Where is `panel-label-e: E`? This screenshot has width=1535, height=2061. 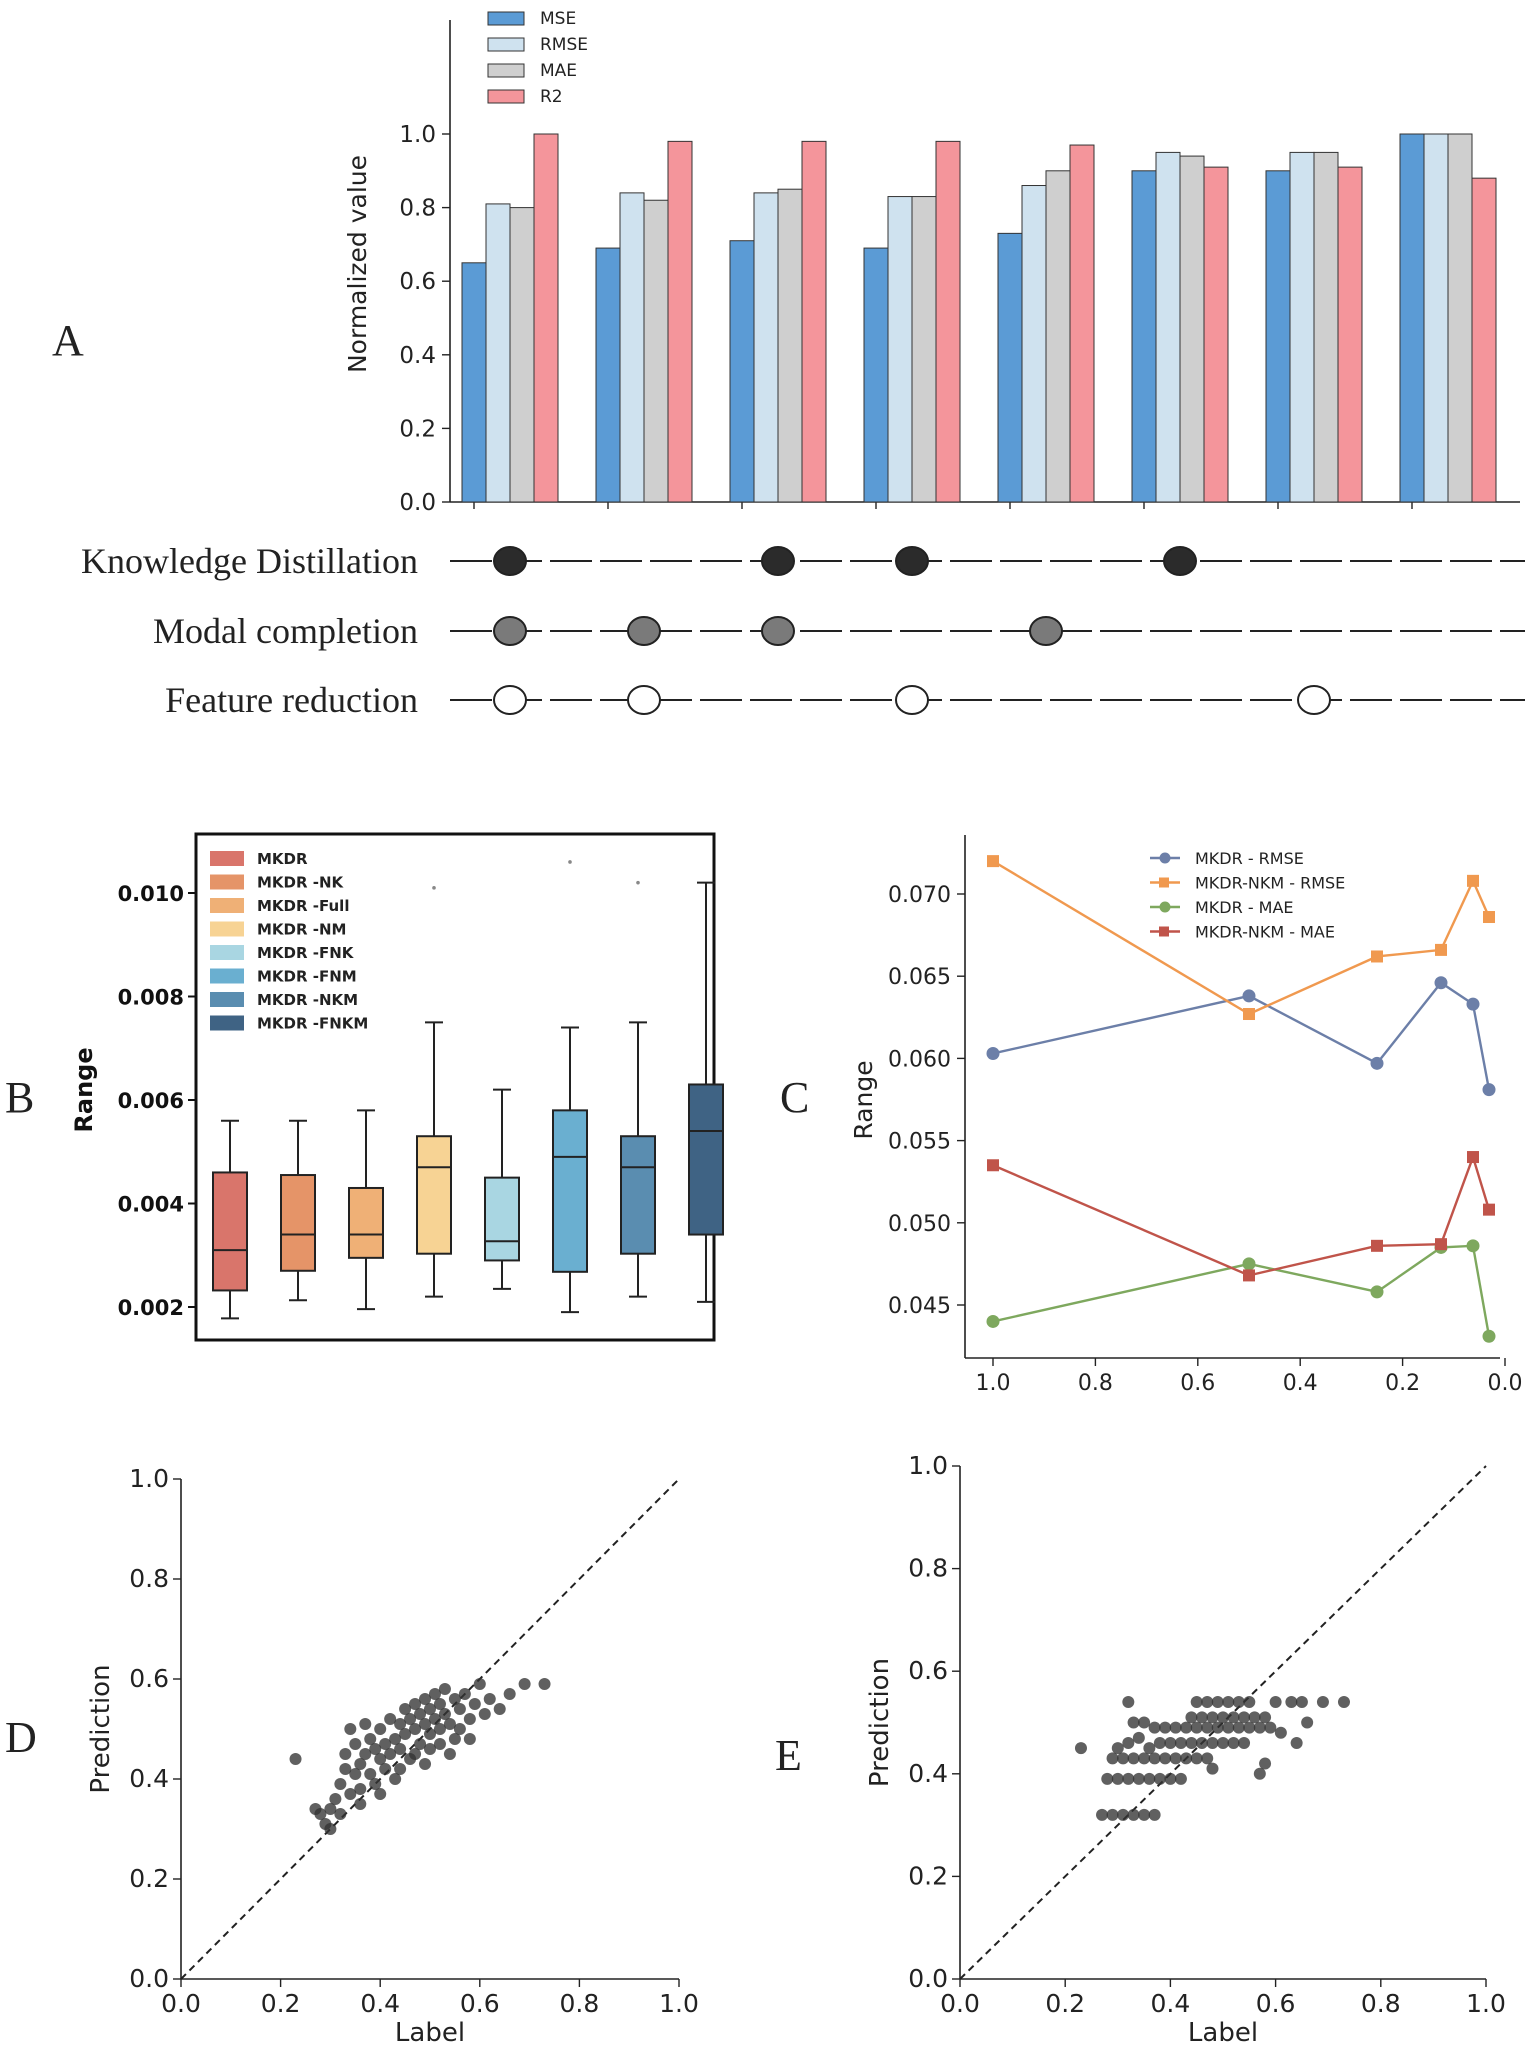
panel-label-e: E is located at coordinates (788, 1755).